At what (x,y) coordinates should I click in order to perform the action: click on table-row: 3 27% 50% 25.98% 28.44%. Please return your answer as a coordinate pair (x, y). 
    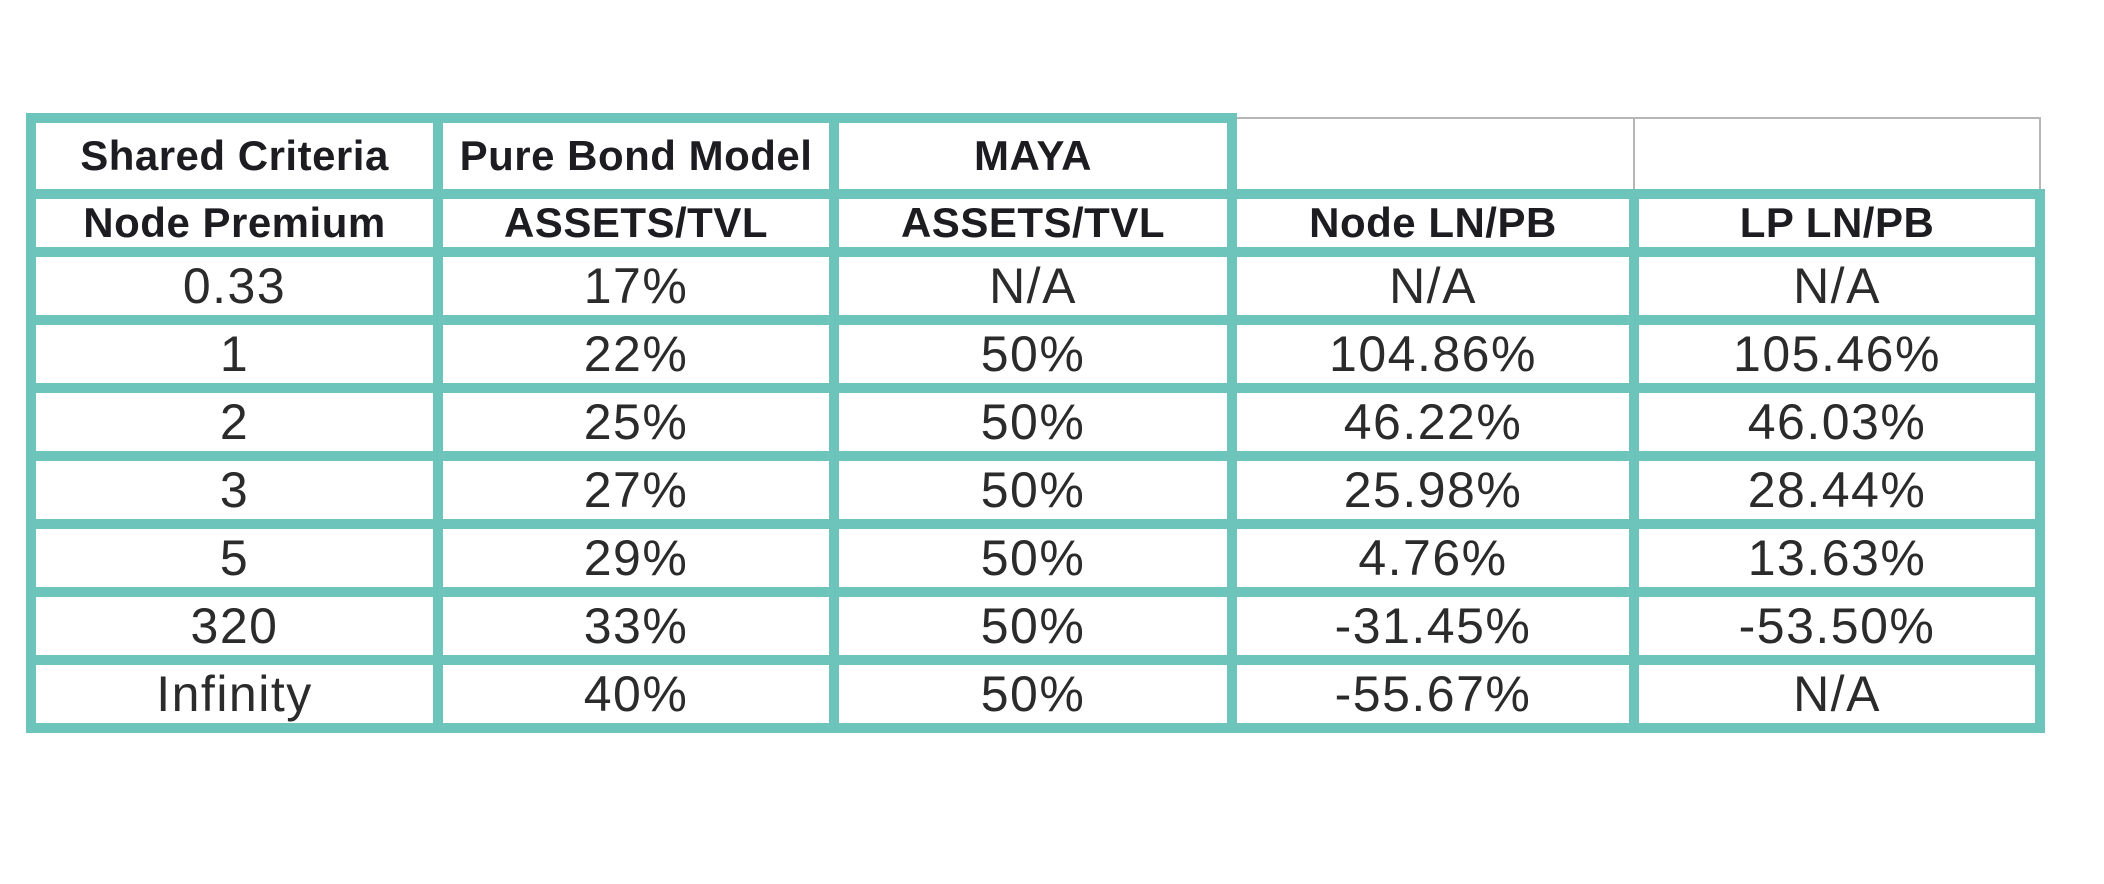
    Looking at the image, I should click on (1035, 490).